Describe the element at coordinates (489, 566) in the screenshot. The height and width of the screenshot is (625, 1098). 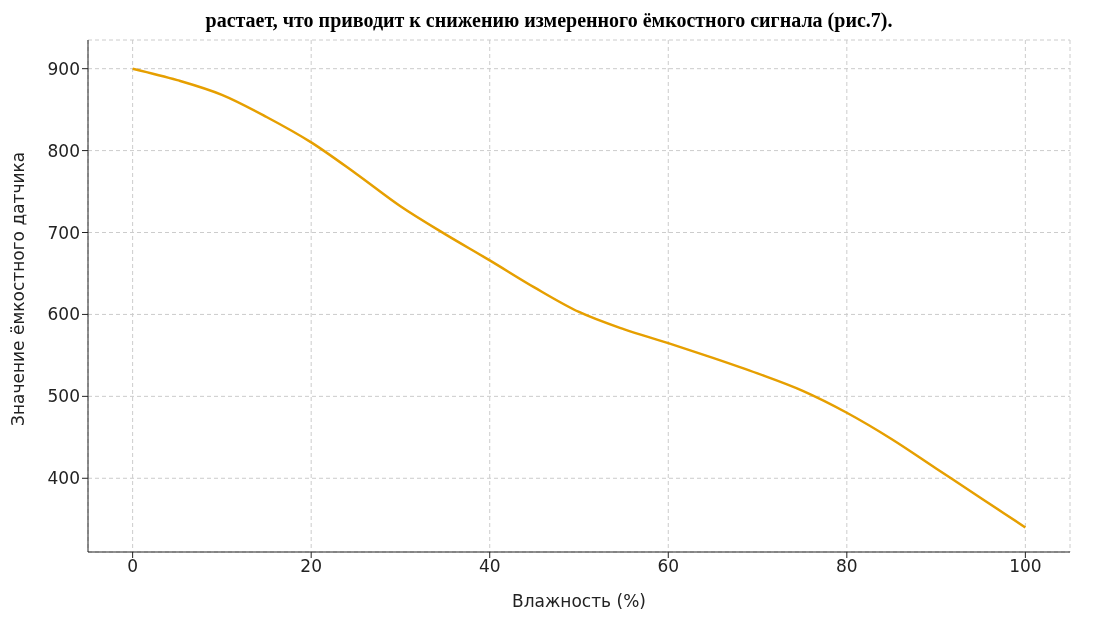
I see `x-tick-label: 40` at that location.